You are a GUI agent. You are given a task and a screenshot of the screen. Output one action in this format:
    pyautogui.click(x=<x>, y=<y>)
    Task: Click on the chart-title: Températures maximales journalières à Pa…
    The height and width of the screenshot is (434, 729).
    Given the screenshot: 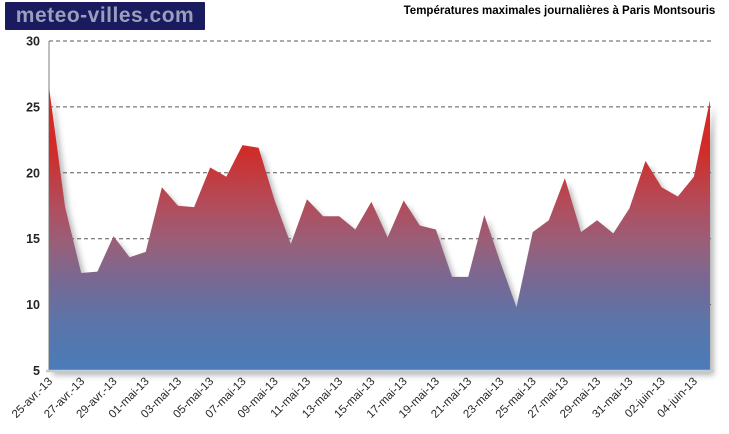 What is the action you would take?
    pyautogui.click(x=559, y=11)
    